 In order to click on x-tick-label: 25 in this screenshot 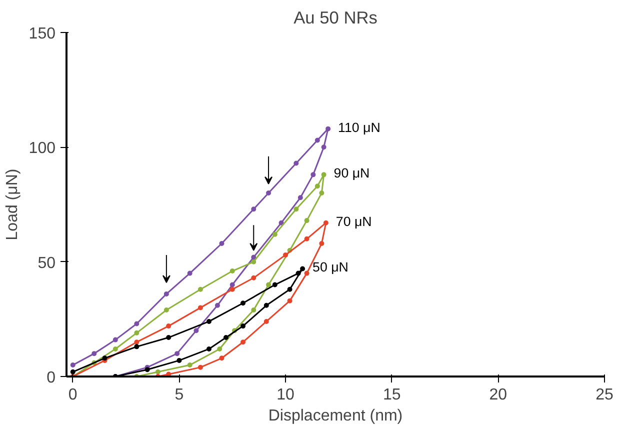, I will do `click(605, 395)`.